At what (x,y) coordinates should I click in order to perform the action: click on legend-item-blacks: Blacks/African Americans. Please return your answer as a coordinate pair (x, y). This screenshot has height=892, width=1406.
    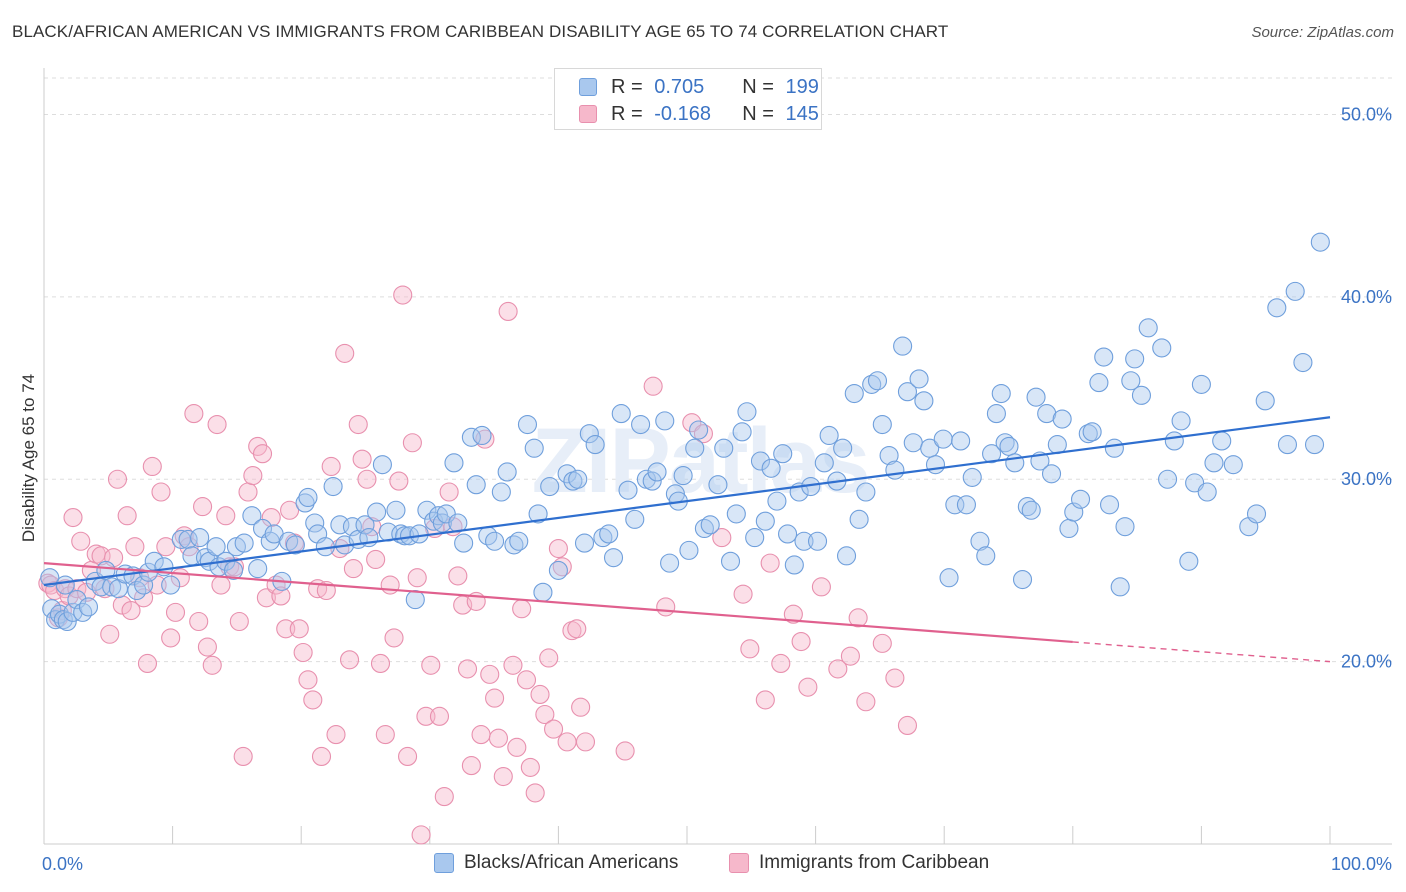
    Looking at the image, I should click on (556, 863).